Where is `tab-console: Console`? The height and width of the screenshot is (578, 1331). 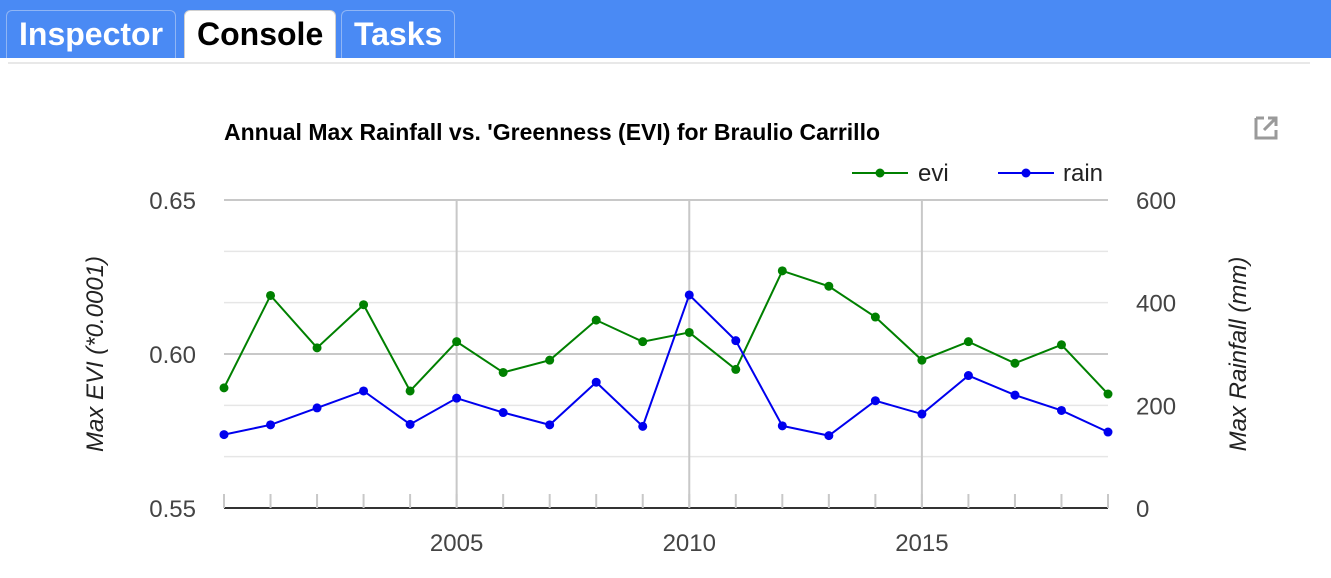
tab-console: Console is located at coordinates (260, 34).